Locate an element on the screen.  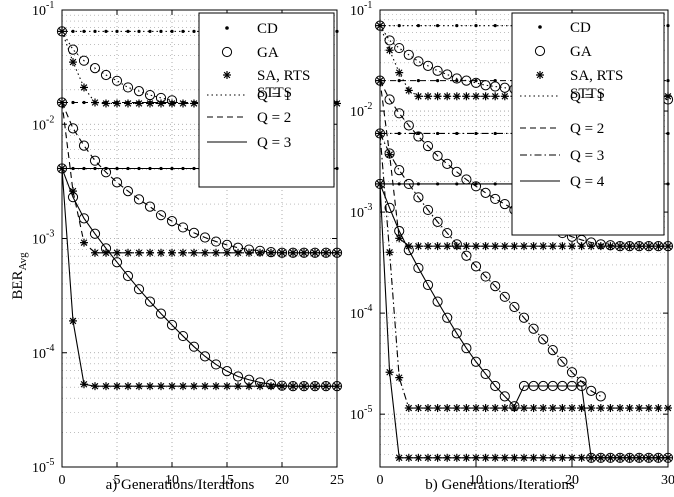
panel-b-x-tick-label: 20 is located at coordinates (572, 480).